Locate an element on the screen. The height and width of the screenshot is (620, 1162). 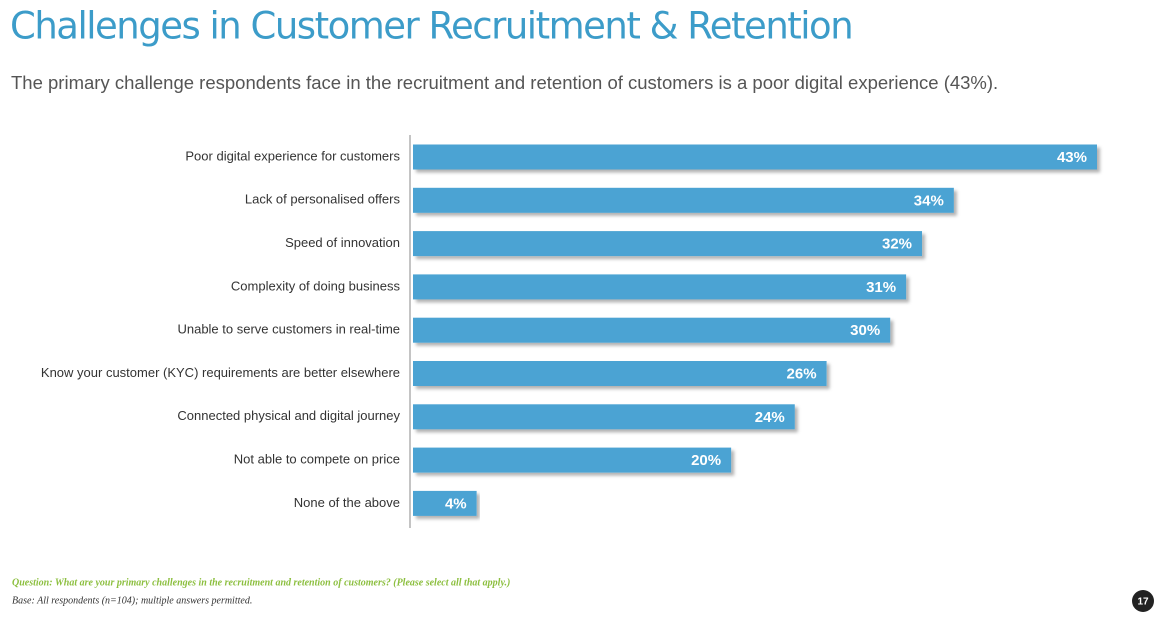
category-label: Lack of personalised offers is located at coordinates (323, 199).